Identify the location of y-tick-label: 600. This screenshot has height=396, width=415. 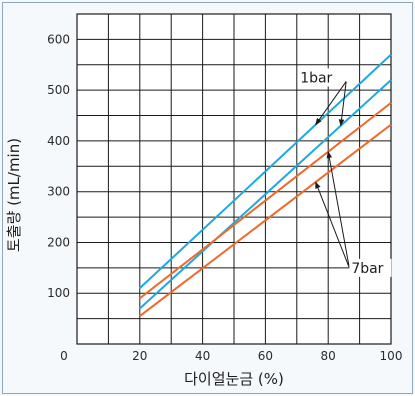
(58, 39).